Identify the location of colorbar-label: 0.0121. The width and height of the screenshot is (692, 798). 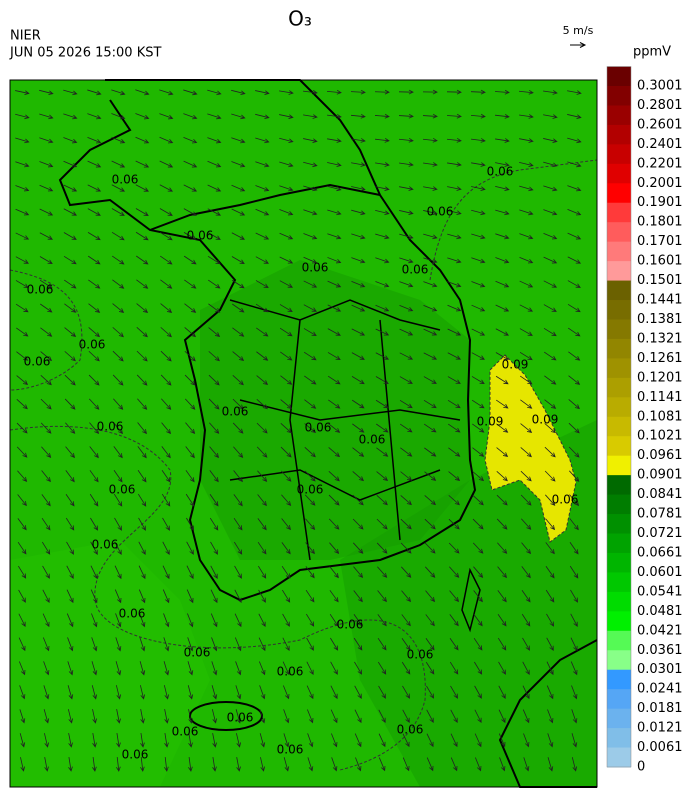
(660, 728).